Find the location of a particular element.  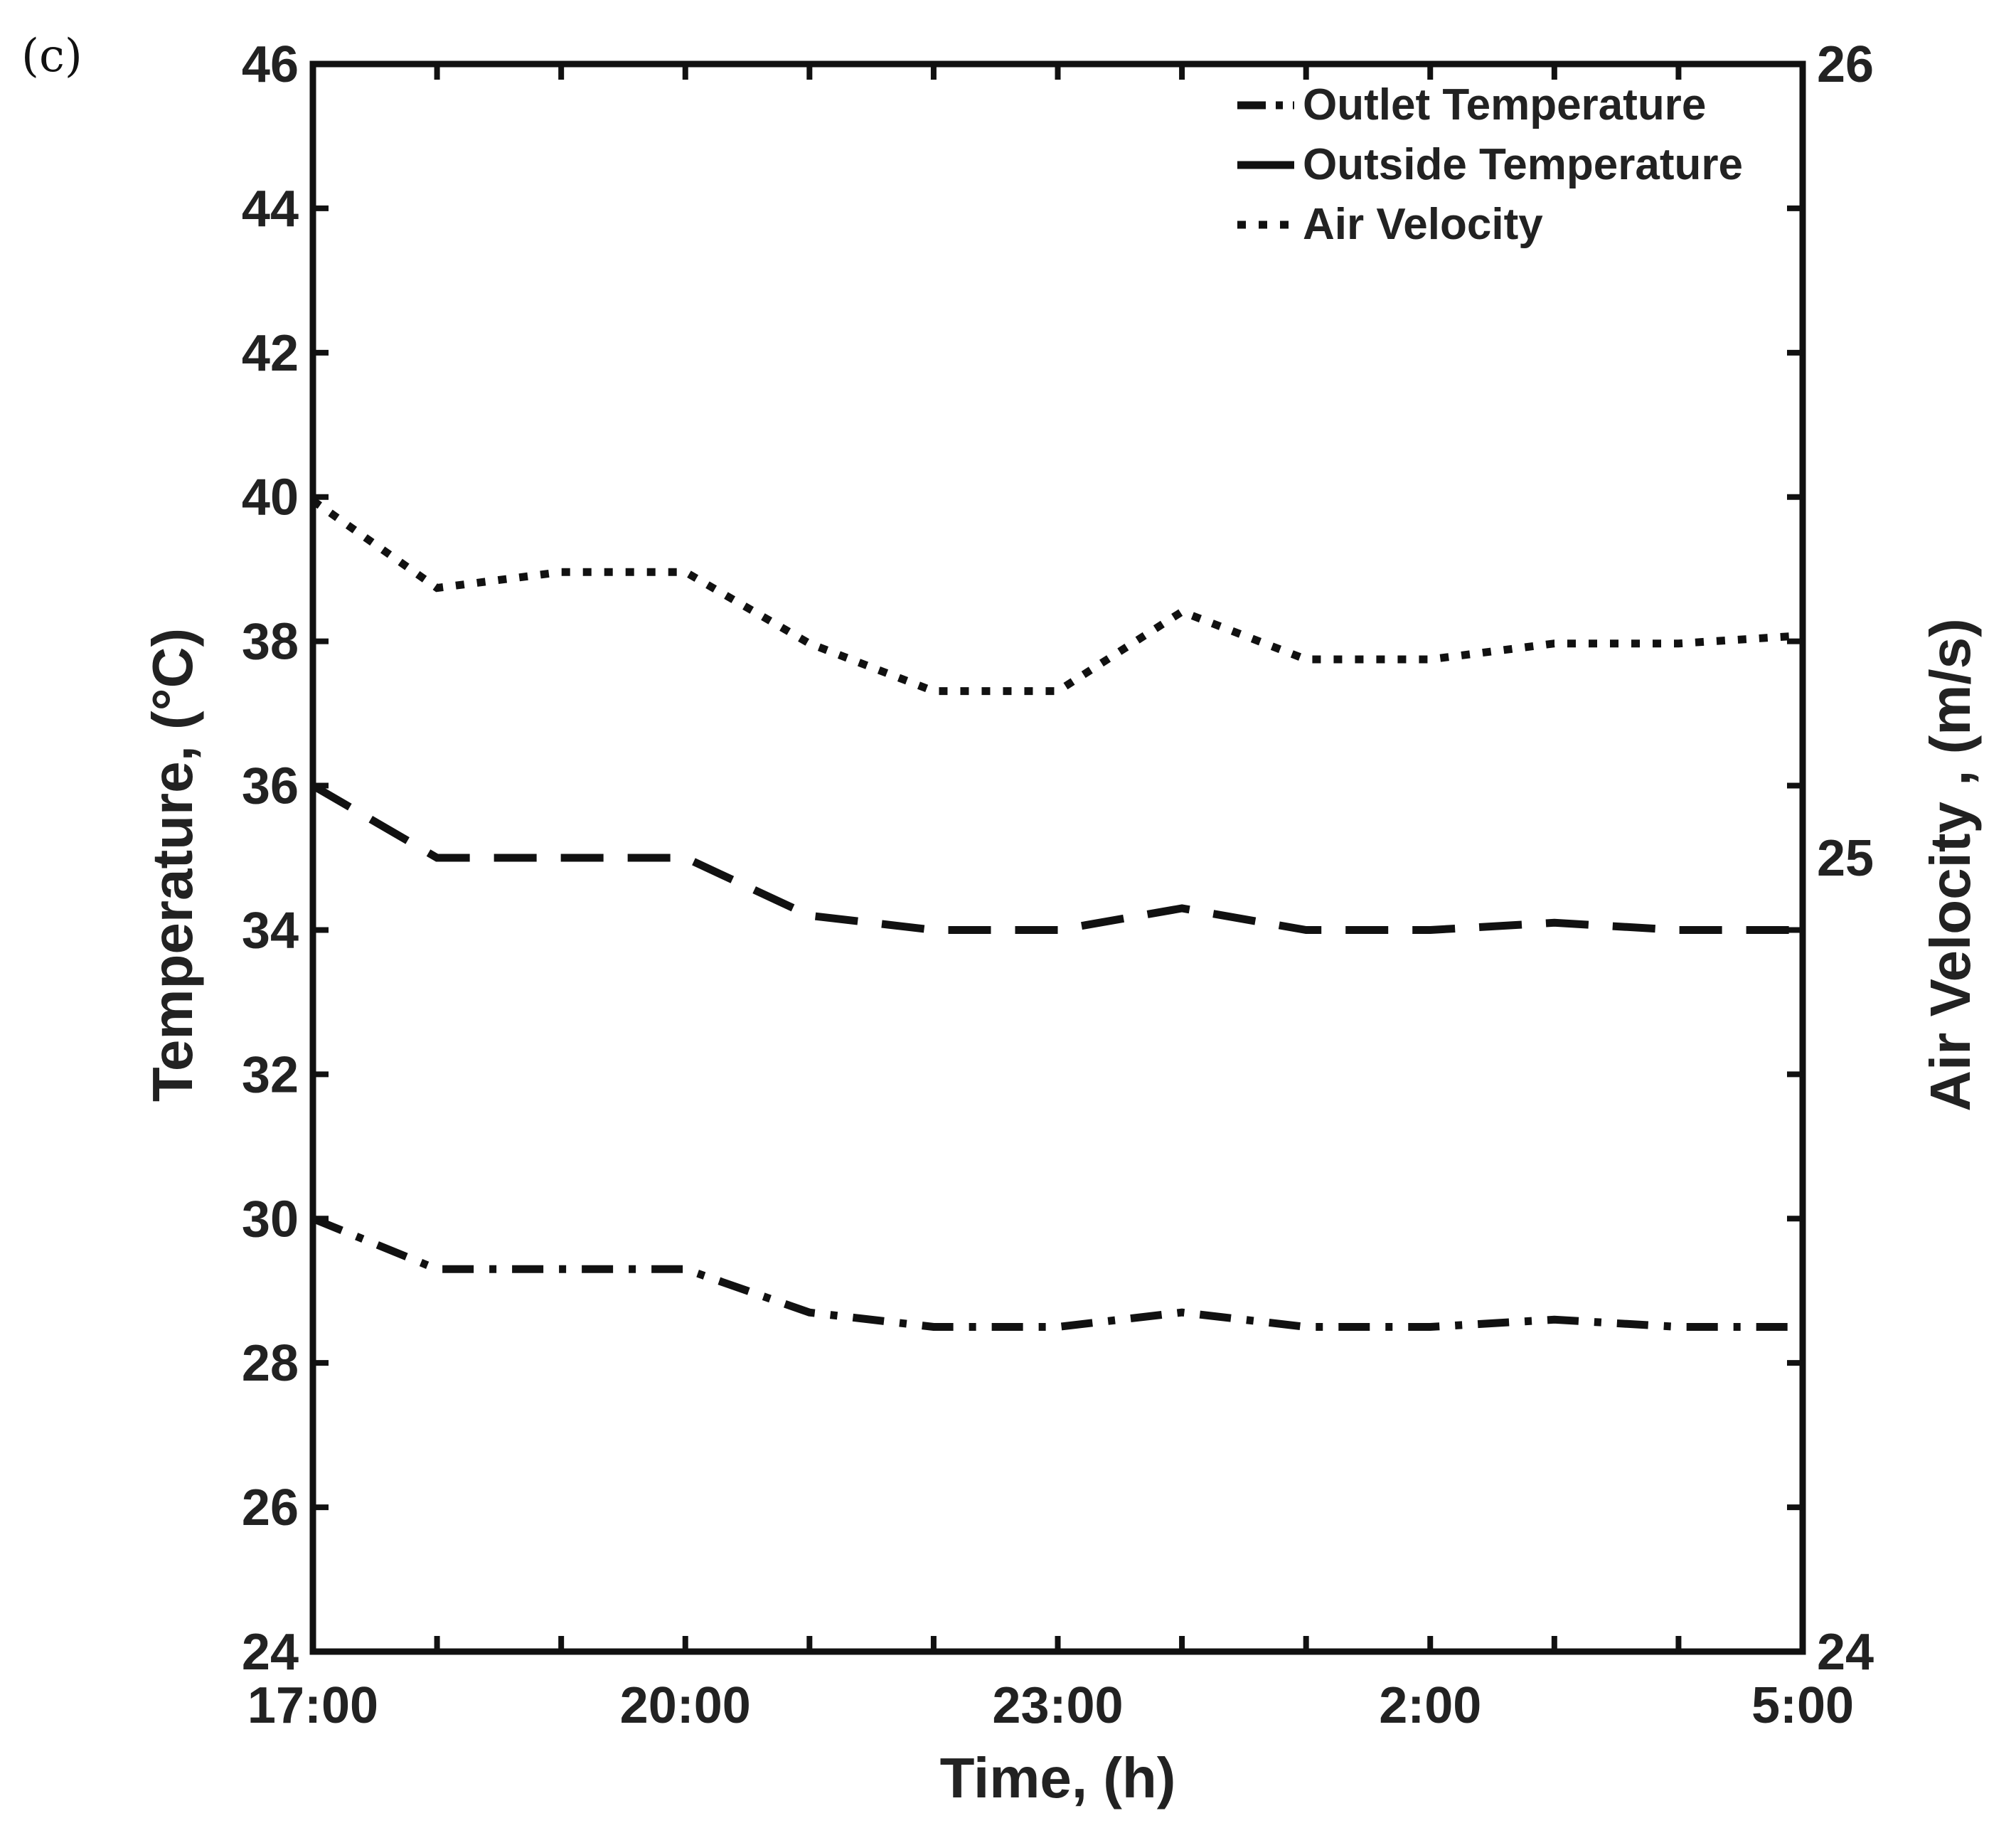

y-axis-title: Temperature, (°C) is located at coordinates (172, 865).